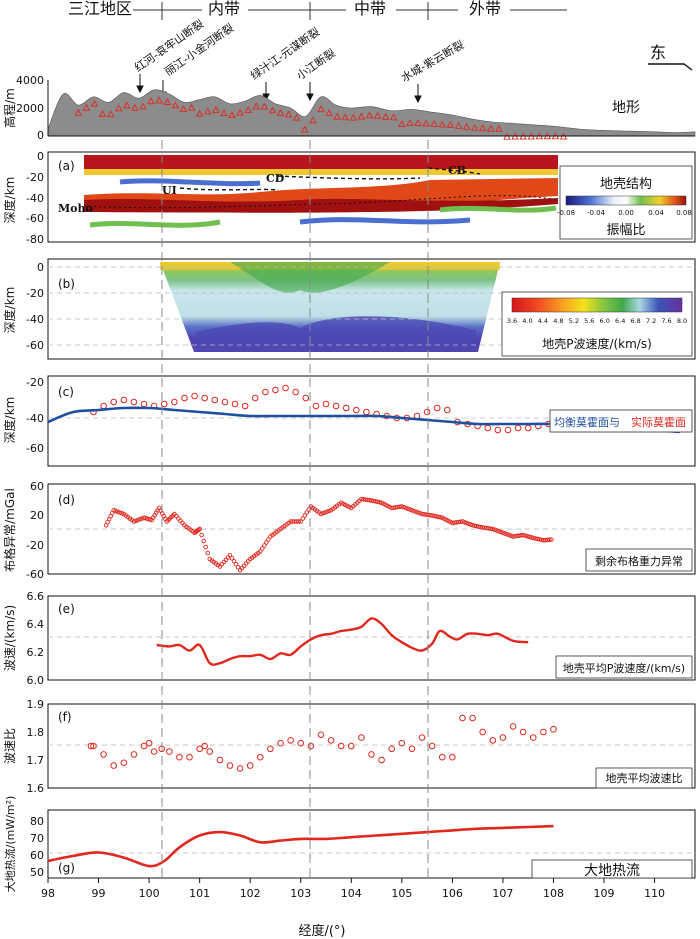  I want to click on x-tick-label: 108, so click(553, 893).